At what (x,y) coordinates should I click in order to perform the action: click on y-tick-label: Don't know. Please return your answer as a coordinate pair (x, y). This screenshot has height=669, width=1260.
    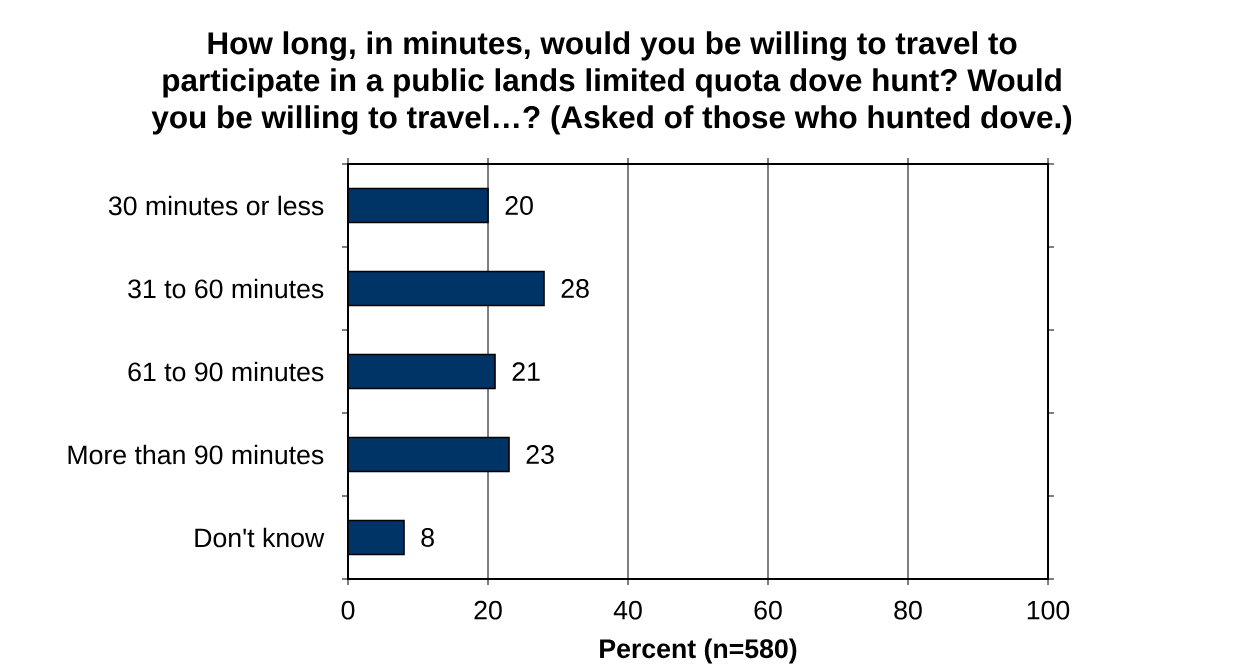
    Looking at the image, I should click on (260, 537).